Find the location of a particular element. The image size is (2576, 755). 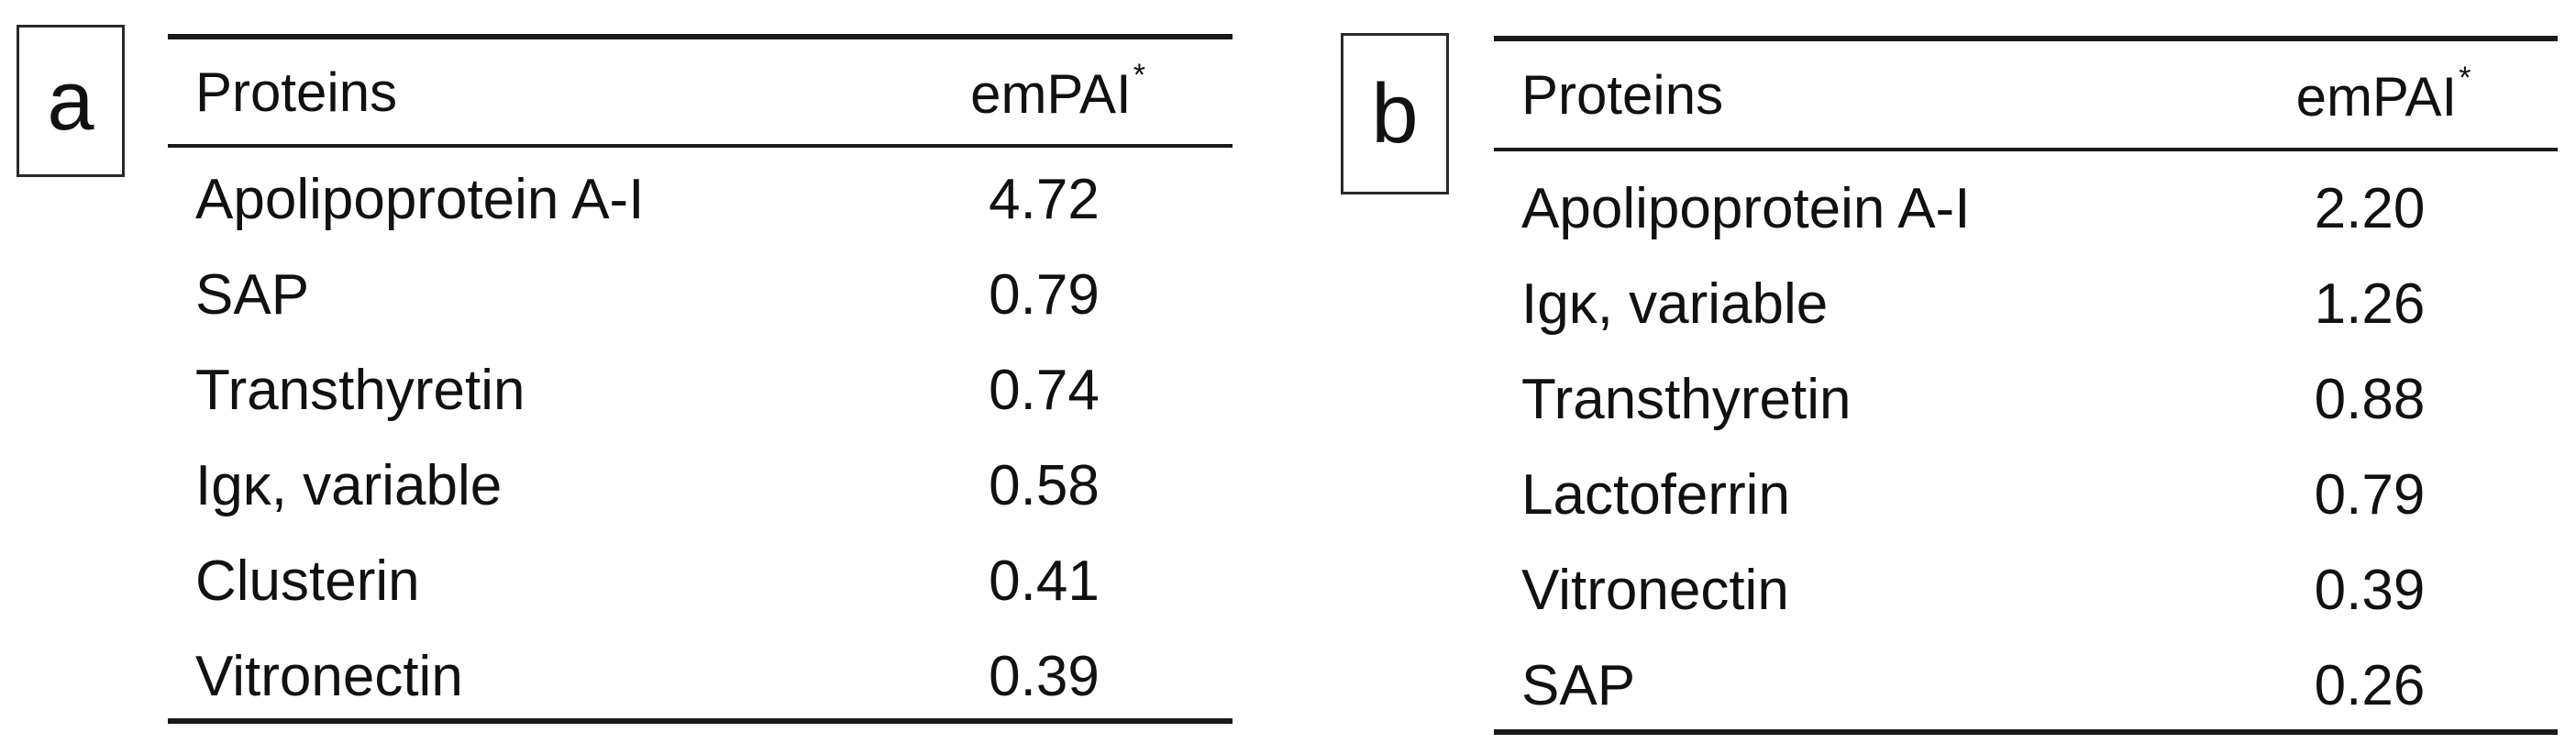

table-row: Apolipoprotein A-I 2.20 is located at coordinates (2026, 208).